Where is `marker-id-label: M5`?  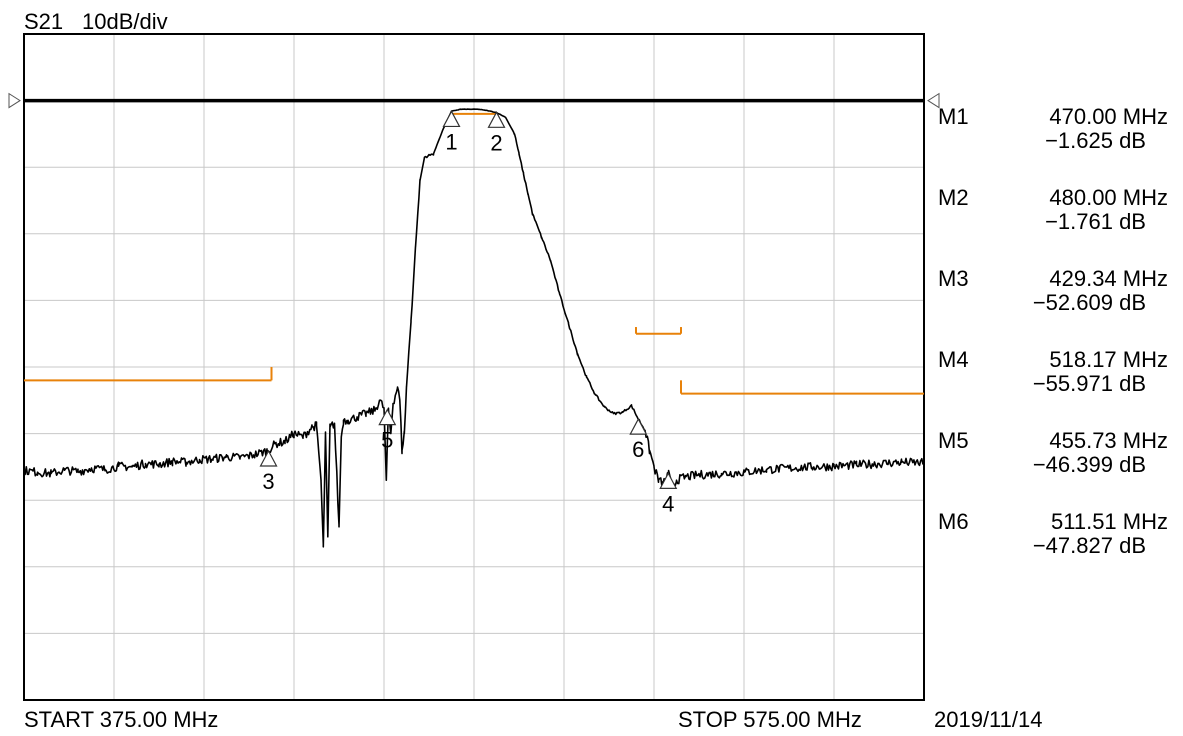
marker-id-label: M5 is located at coordinates (953, 440).